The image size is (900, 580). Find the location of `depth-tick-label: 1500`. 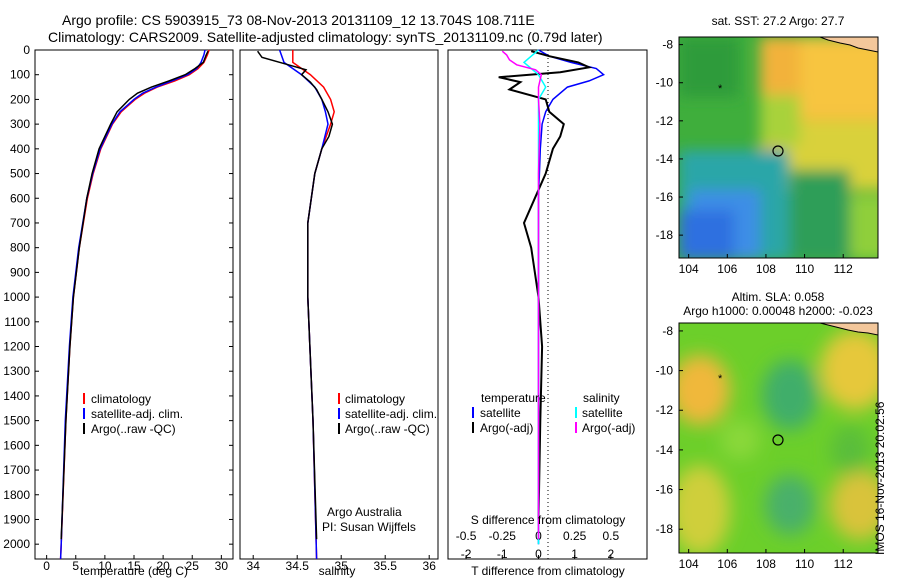

depth-tick-label: 1500 is located at coordinates (16, 421).